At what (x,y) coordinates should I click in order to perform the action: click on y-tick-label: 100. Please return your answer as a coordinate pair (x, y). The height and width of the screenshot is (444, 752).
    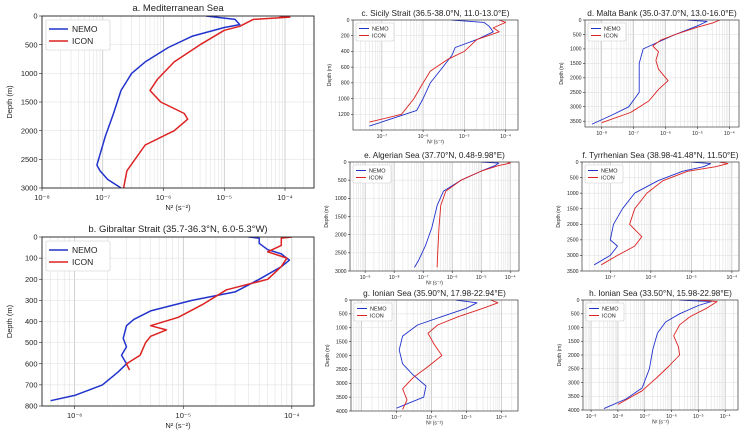
    Looking at the image, I should click on (31, 258).